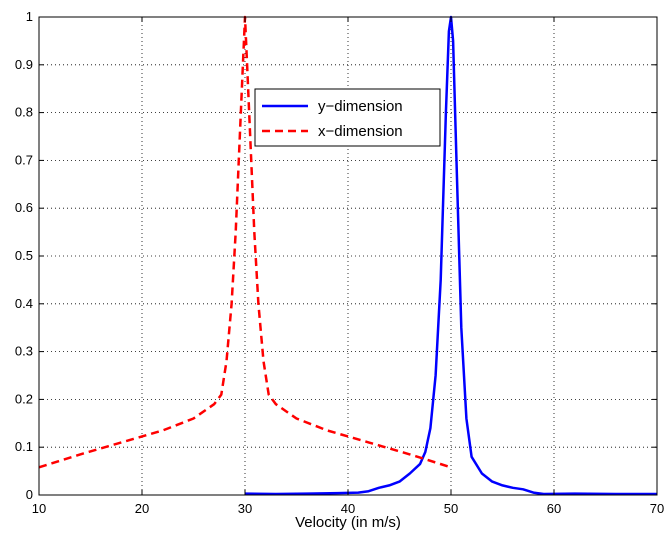 Image resolution: width=669 pixels, height=538 pixels. What do you see at coordinates (554, 508) in the screenshot?
I see `x-tick-label: 60` at bounding box center [554, 508].